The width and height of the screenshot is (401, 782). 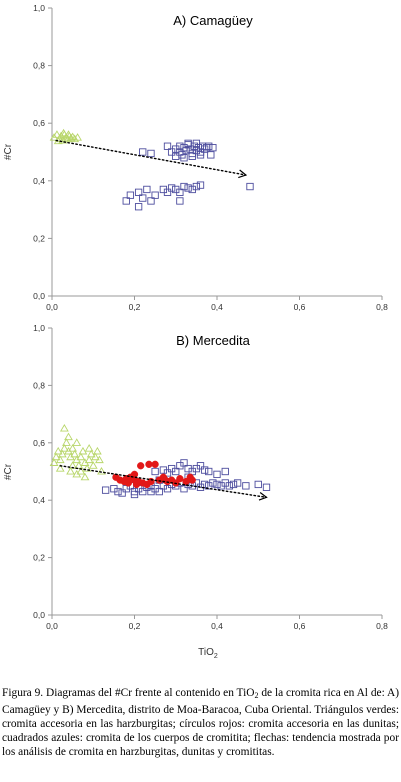 I want to click on x-tick-label: 0,8, so click(x=382, y=626).